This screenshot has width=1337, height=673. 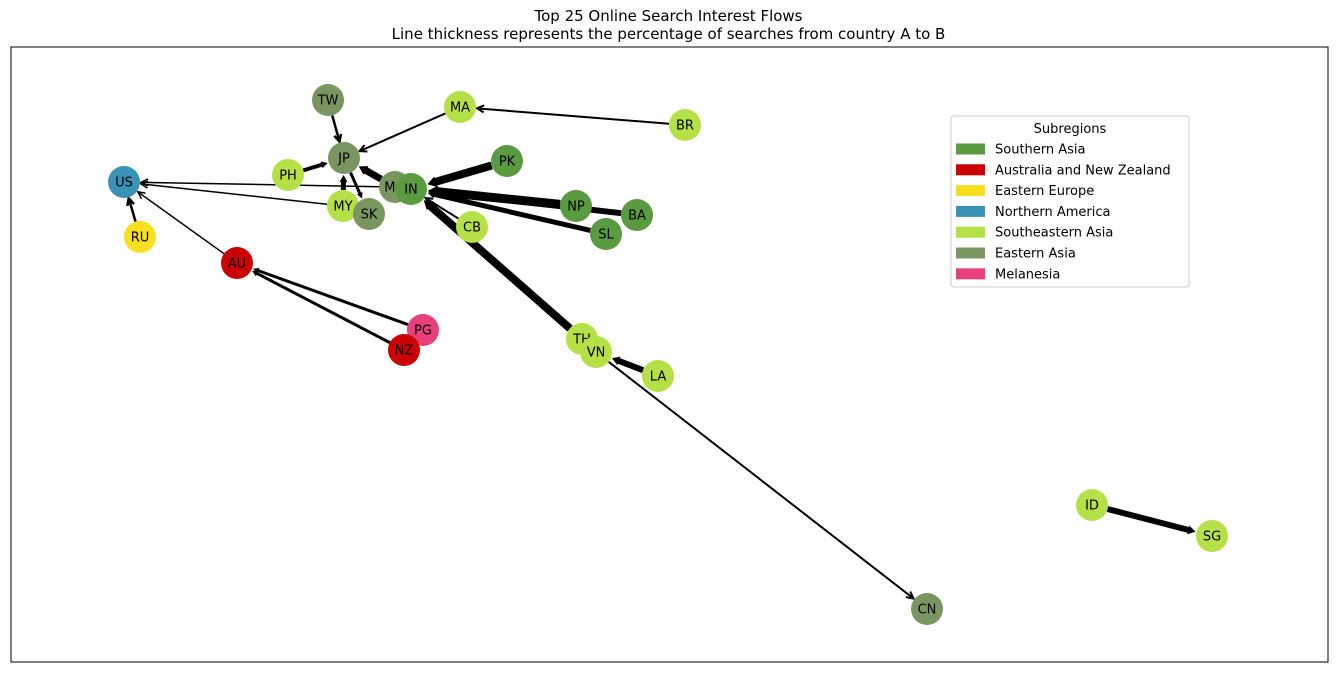 What do you see at coordinates (1063, 170) in the screenshot?
I see `legend-item: Australia and New Zealand` at bounding box center [1063, 170].